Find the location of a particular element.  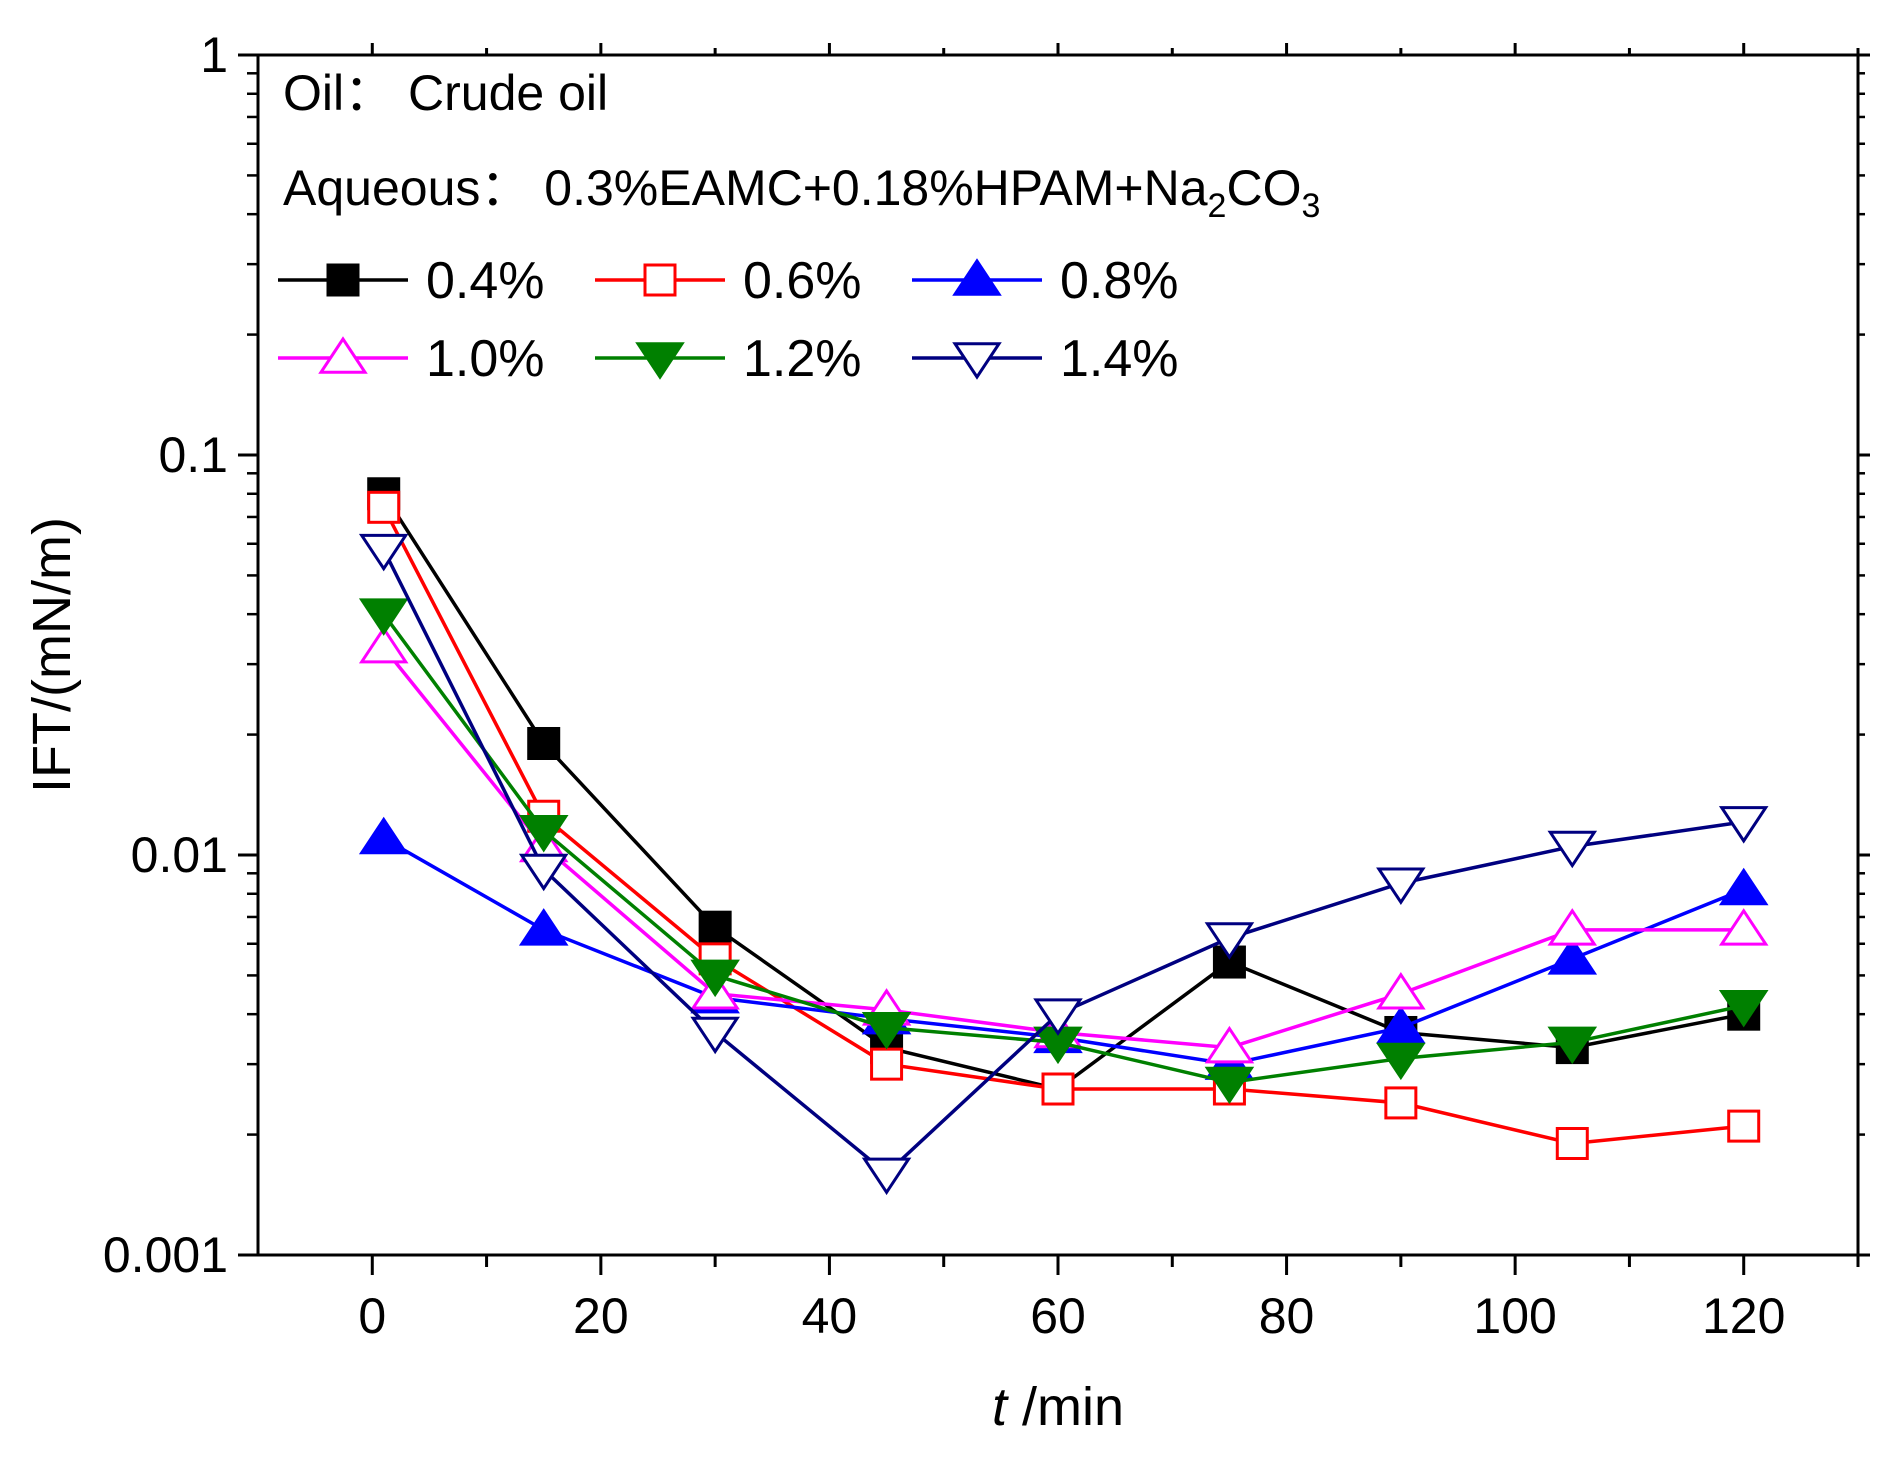

legend-item: 1.0% is located at coordinates (411, 359).